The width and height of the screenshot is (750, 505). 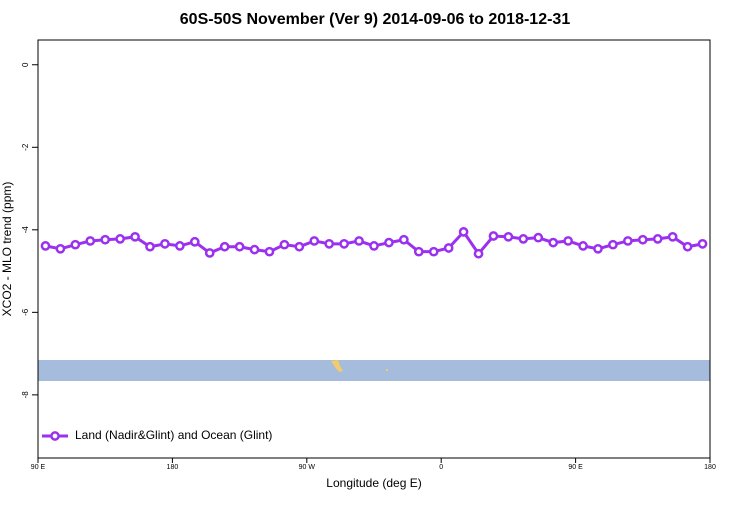 I want to click on y-tick-label: -8, so click(x=25, y=395).